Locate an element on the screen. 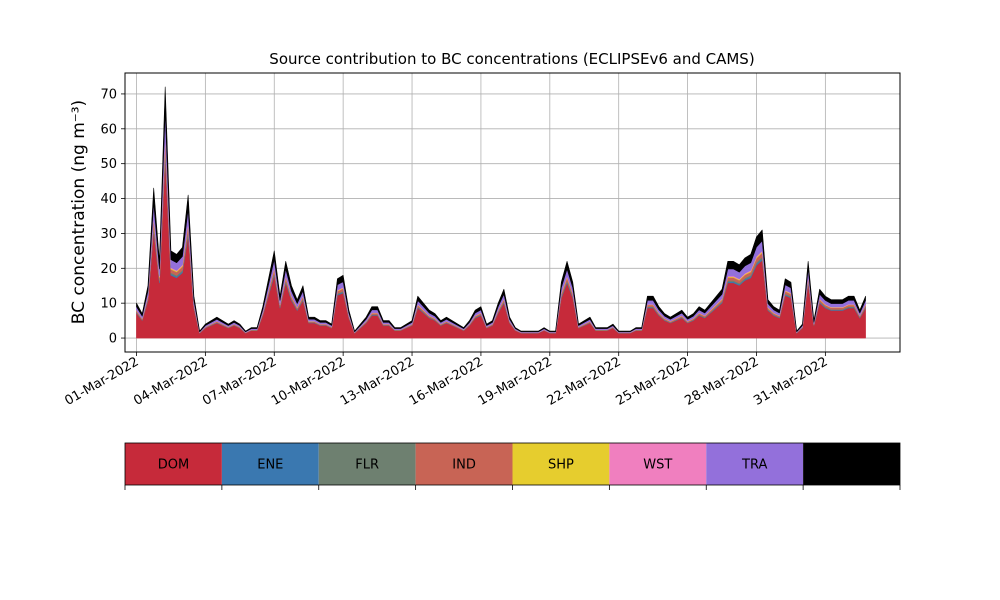 This screenshot has width=1000, height=600. legend-label: DOM is located at coordinates (173, 465).